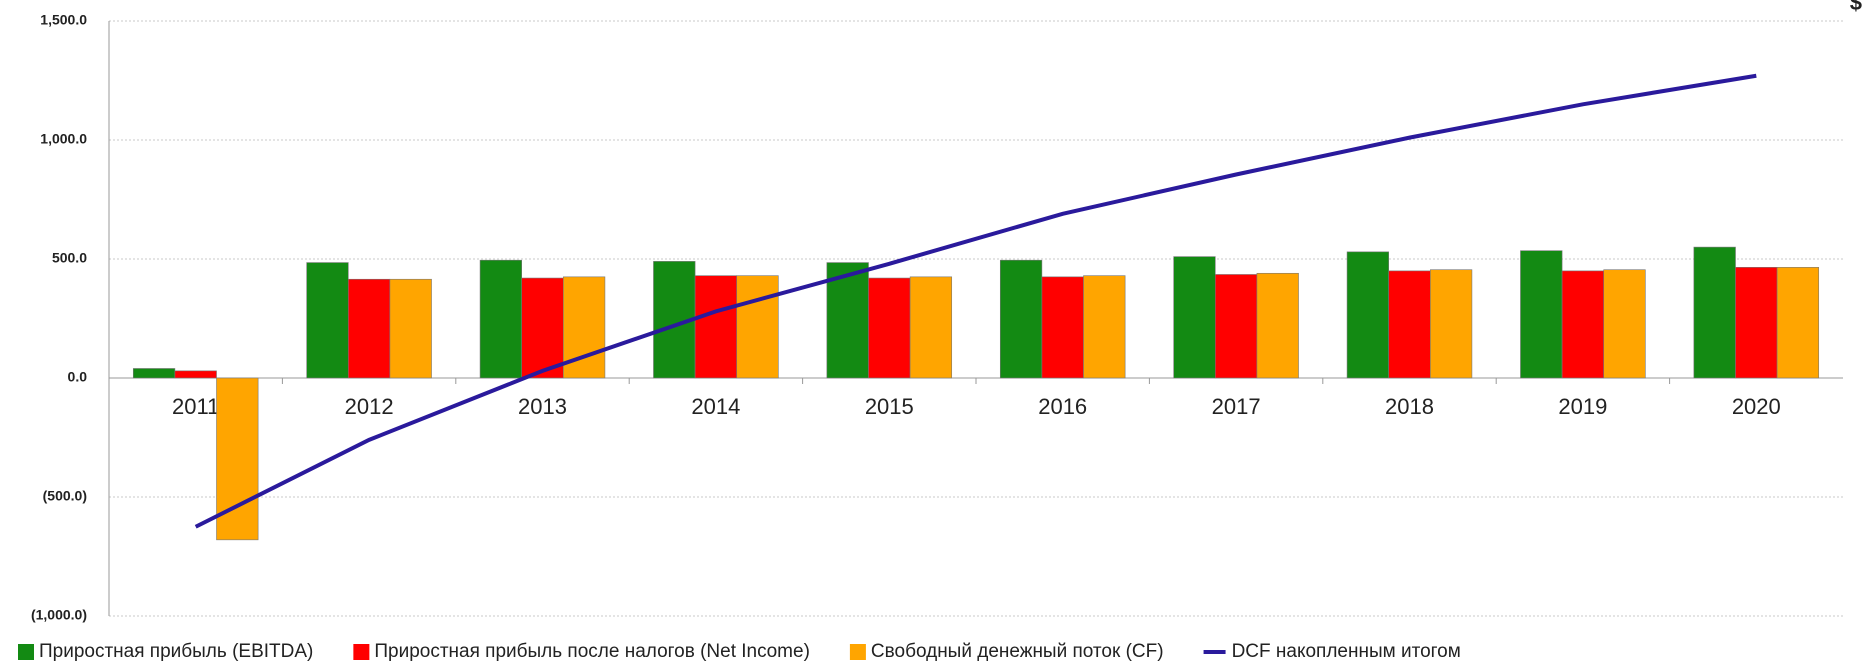 The image size is (1864, 665). What do you see at coordinates (1756, 406) in the screenshot?
I see `x-tick-label: 2020` at bounding box center [1756, 406].